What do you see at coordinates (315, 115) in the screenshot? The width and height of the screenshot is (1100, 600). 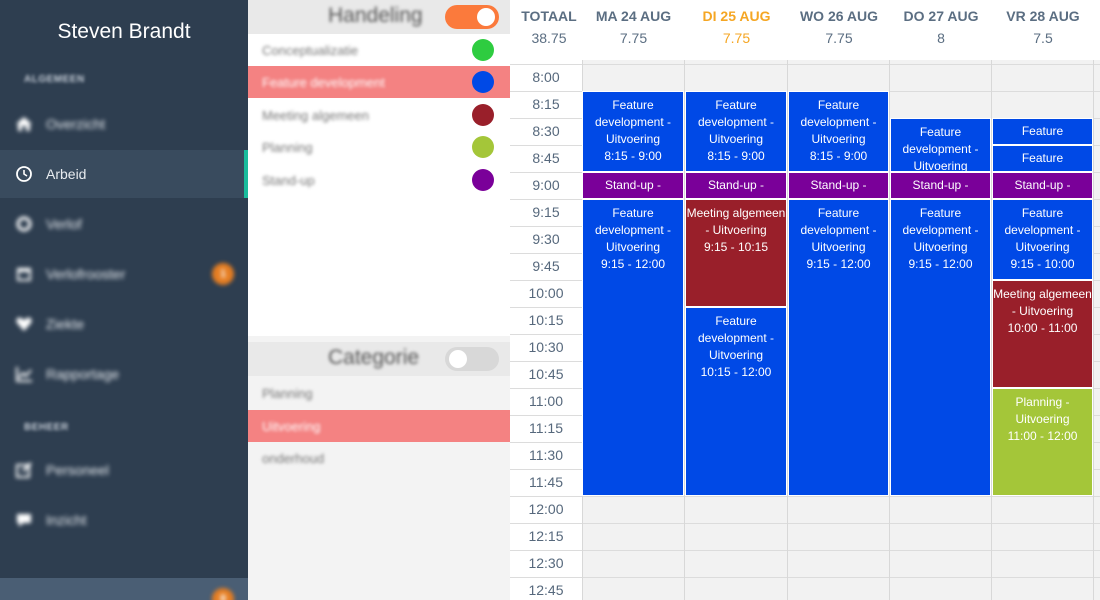 I see `handeling-item-label: Meeting algemeen` at bounding box center [315, 115].